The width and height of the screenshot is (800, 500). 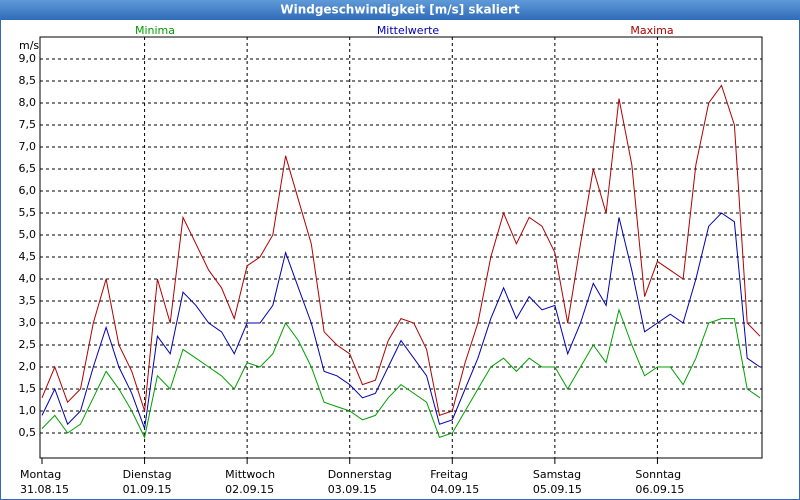 What do you see at coordinates (651, 30) in the screenshot?
I see `legend-entry: Maxima` at bounding box center [651, 30].